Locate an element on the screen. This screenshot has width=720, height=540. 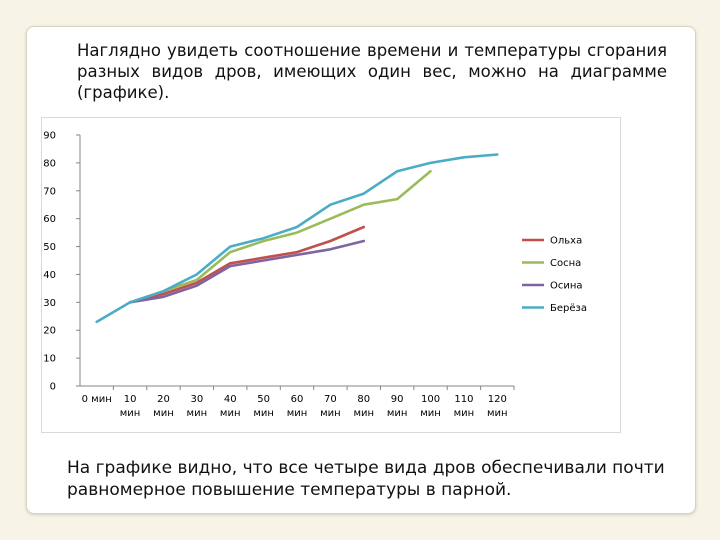
legend-label: Ольха is located at coordinates (566, 241).